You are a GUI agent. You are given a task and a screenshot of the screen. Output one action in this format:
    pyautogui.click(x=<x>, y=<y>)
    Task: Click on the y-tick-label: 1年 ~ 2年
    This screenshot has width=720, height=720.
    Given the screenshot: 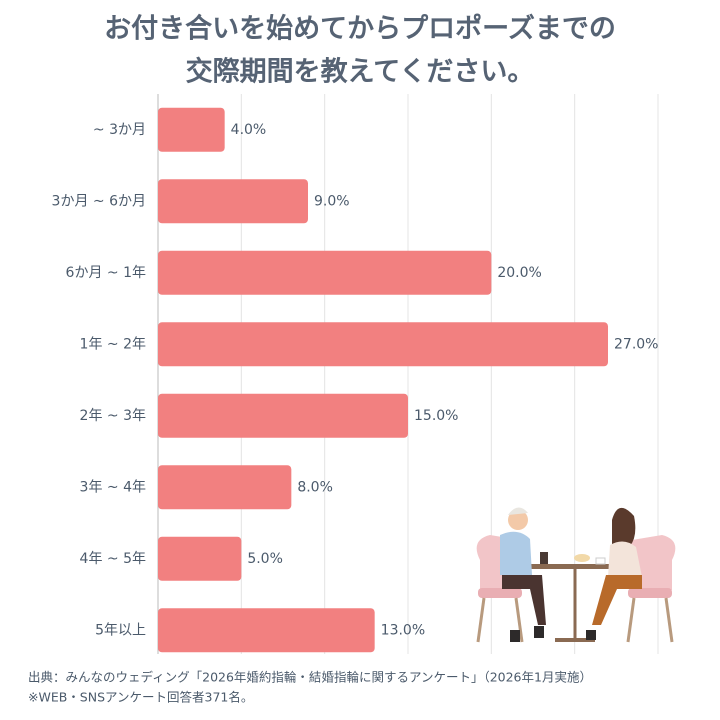 What is the action you would take?
    pyautogui.click(x=113, y=344)
    